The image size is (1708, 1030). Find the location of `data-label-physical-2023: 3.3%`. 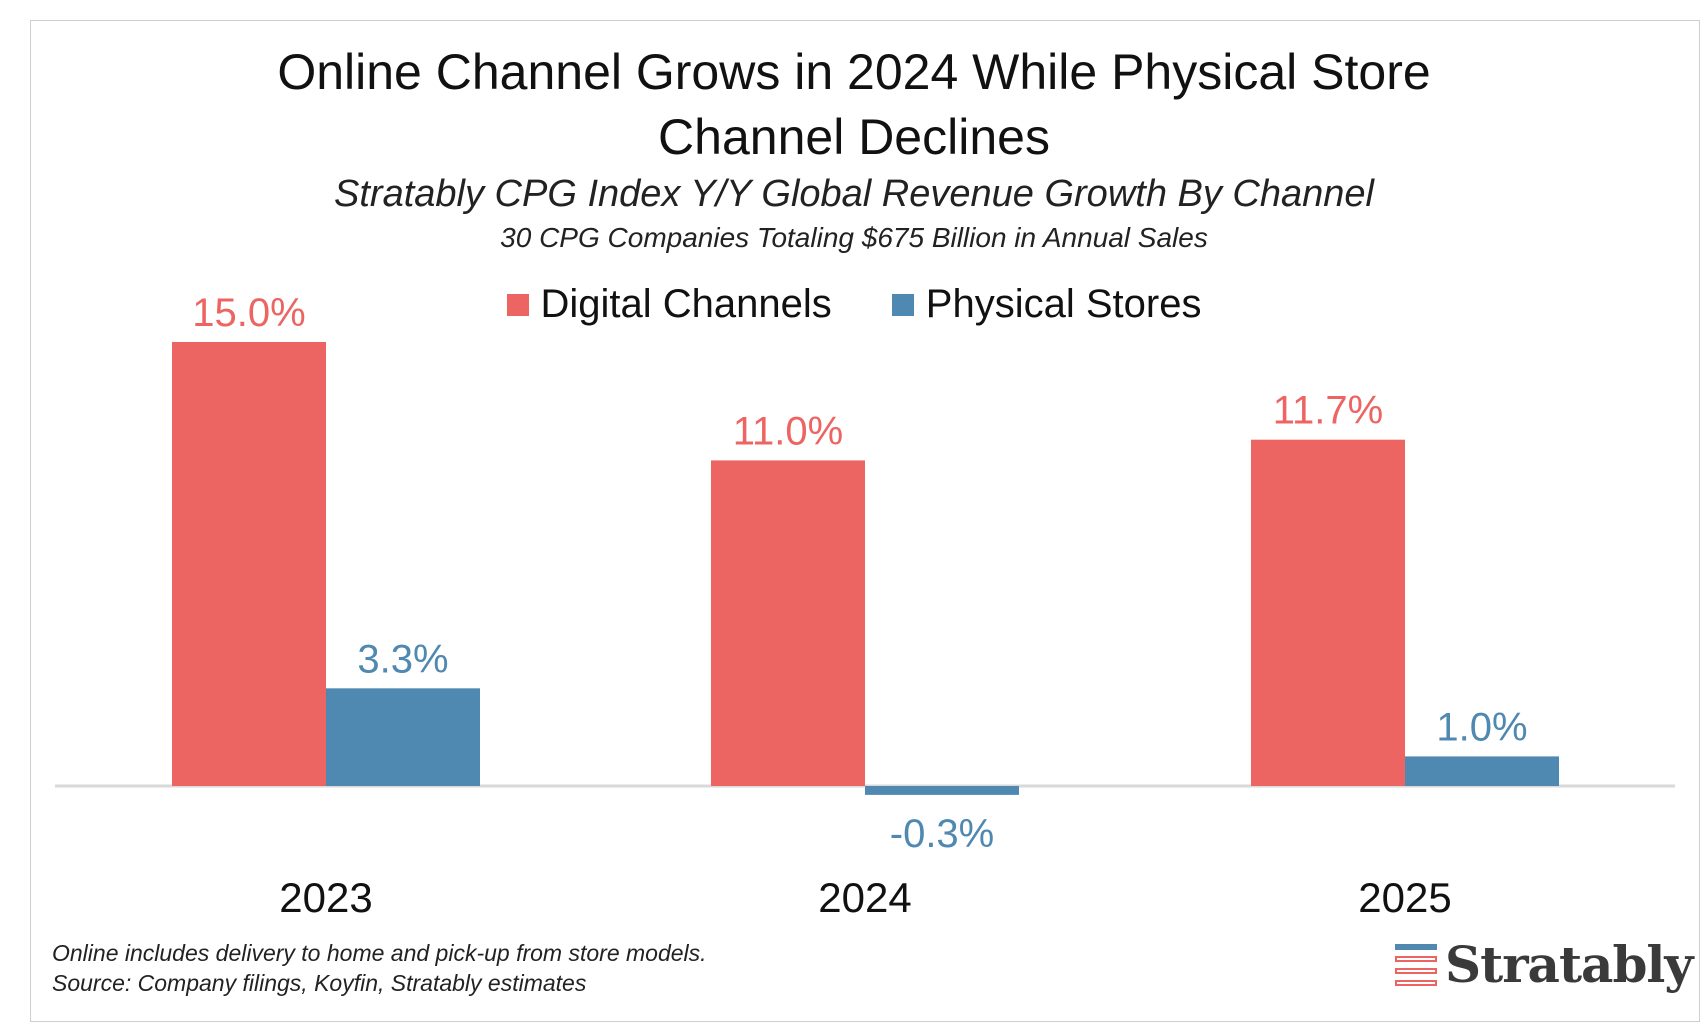

data-label-physical-2023: 3.3% is located at coordinates (402, 659).